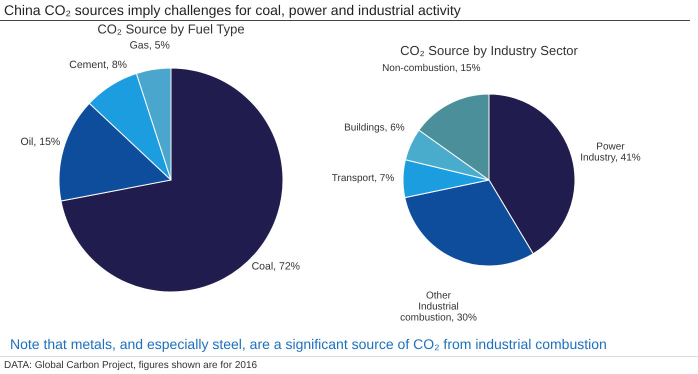 Image resolution: width=698 pixels, height=374 pixels. What do you see at coordinates (363, 178) in the screenshot?
I see `slice-label: Transport, 7%` at bounding box center [363, 178].